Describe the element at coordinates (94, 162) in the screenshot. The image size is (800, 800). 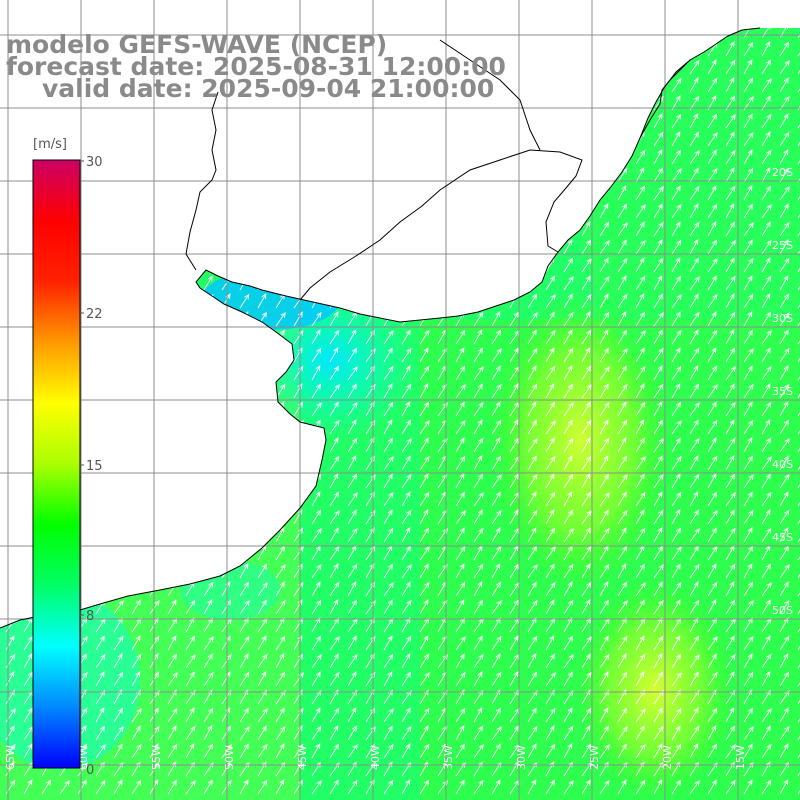
I see `colorbar-tick-30: 30` at that location.